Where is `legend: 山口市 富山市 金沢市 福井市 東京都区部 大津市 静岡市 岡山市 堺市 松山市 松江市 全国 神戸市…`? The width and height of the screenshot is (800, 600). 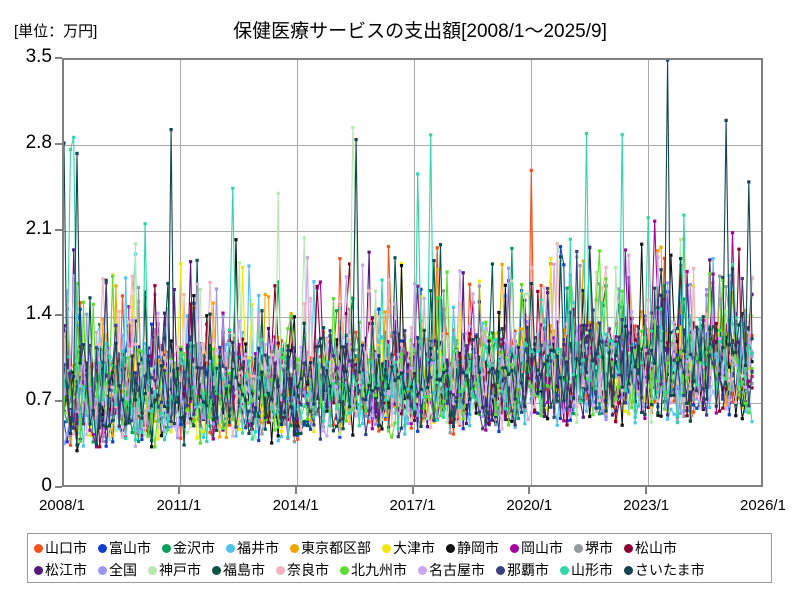 legend: 山口市 富山市 金沢市 福井市 東京都区部 大津市 静岡市 岡山市 堺市 松山市 松江市 全国 神戸市… is located at coordinates (399, 558).